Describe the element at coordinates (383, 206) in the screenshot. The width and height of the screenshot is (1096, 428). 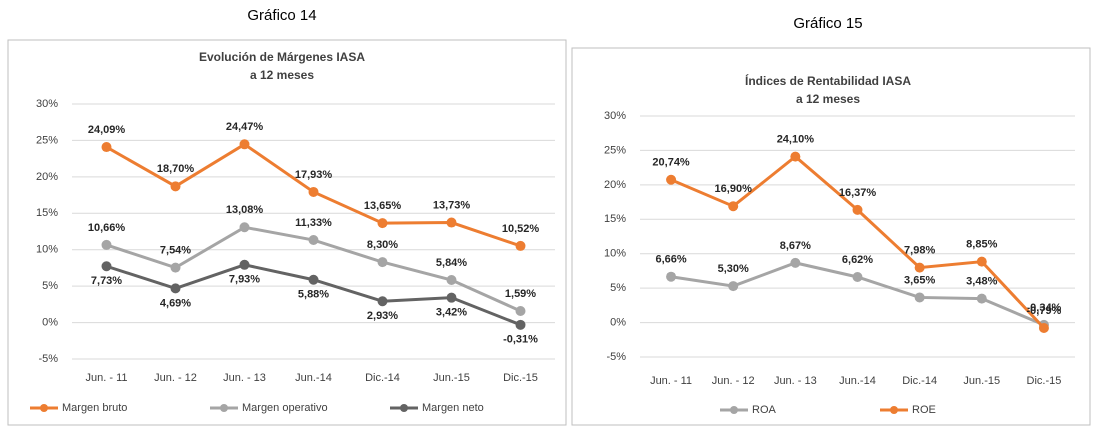
I see `data-label: 13,65%` at that location.